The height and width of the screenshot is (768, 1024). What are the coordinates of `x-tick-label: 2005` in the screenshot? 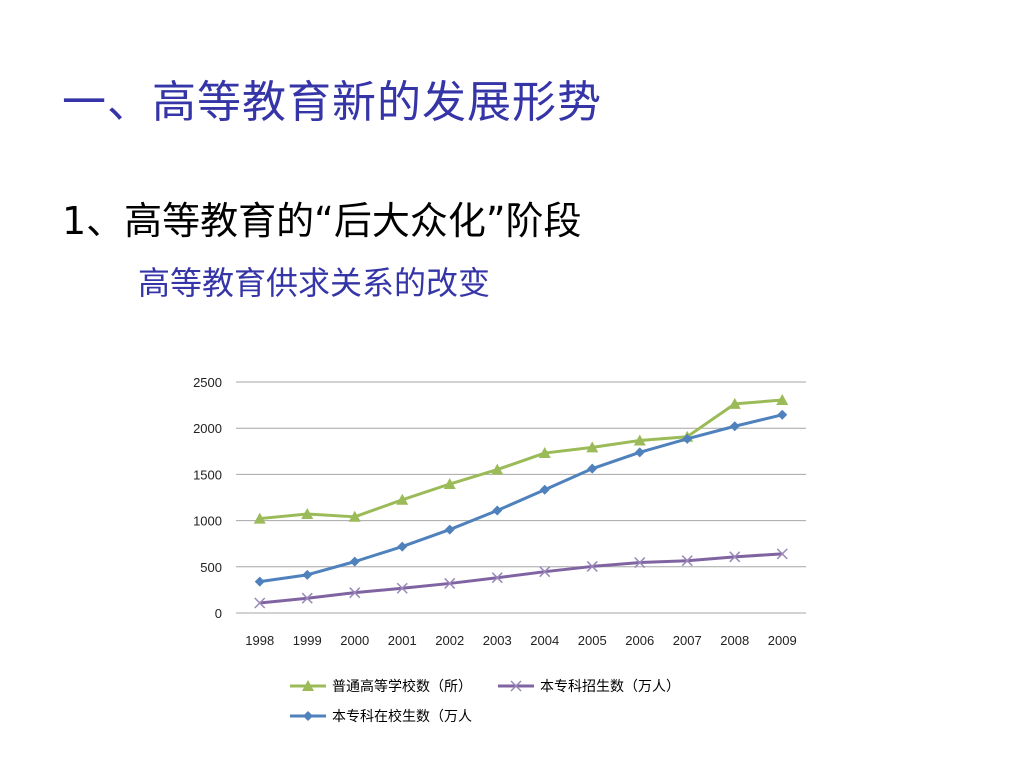 It's located at (592, 640).